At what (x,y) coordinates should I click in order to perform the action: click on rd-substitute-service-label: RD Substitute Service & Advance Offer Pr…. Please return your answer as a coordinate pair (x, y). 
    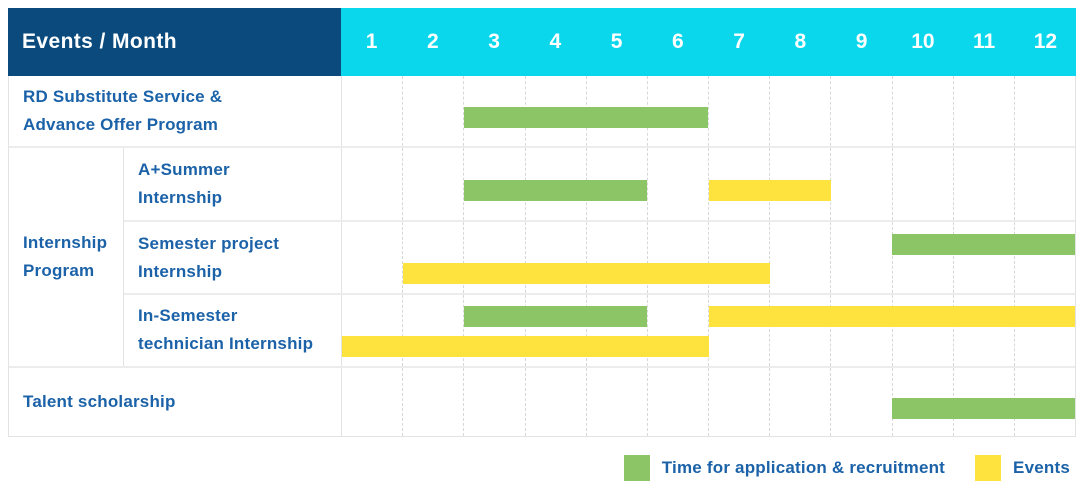
    Looking at the image, I should click on (175, 111).